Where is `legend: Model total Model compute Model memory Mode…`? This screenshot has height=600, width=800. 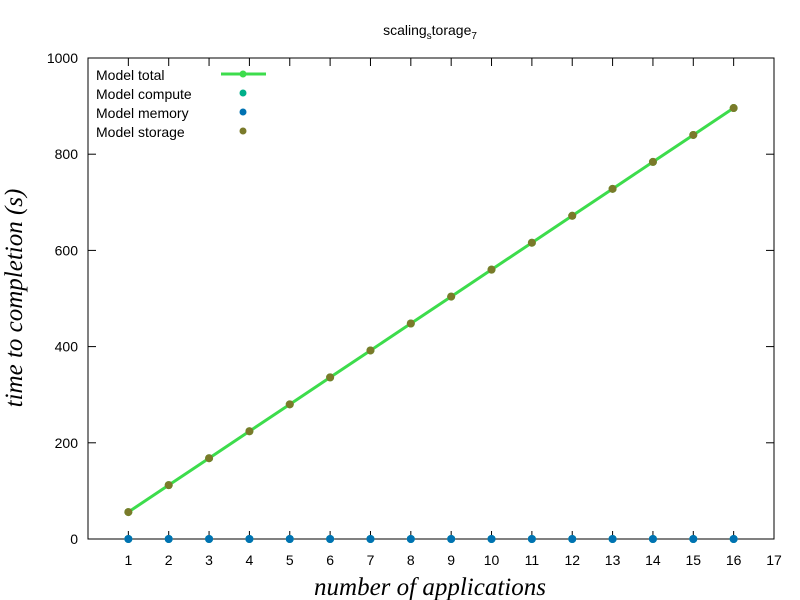 legend: Model total Model compute Model memory Mode… is located at coordinates (181, 103).